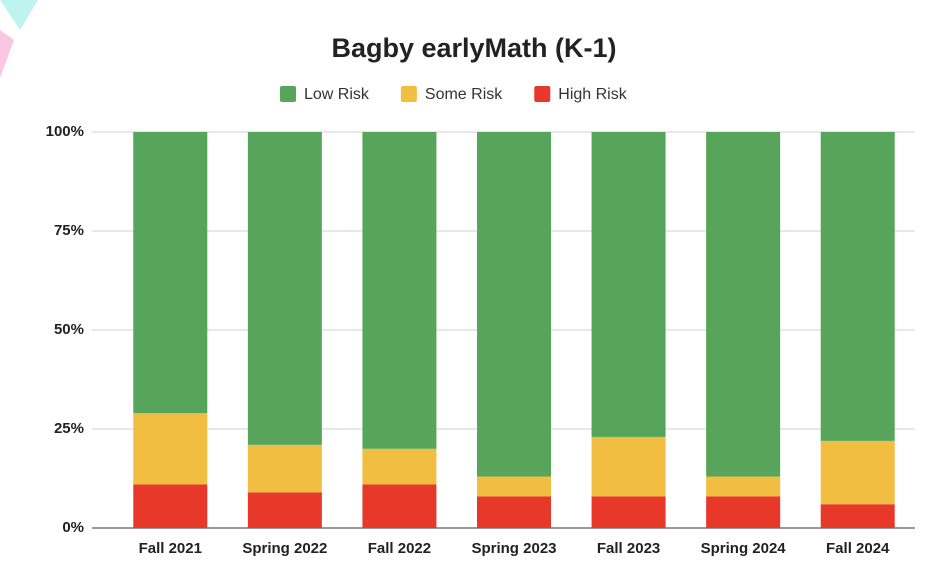 Image resolution: width=936 pixels, height=583 pixels. I want to click on legend-label: Low Risk, so click(337, 94).